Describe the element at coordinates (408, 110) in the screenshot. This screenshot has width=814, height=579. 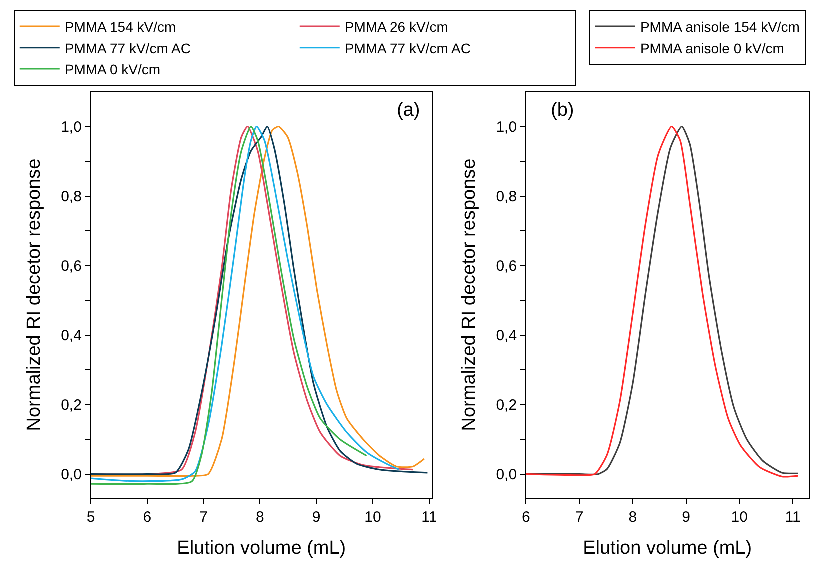
I see `annotation: (a)` at that location.